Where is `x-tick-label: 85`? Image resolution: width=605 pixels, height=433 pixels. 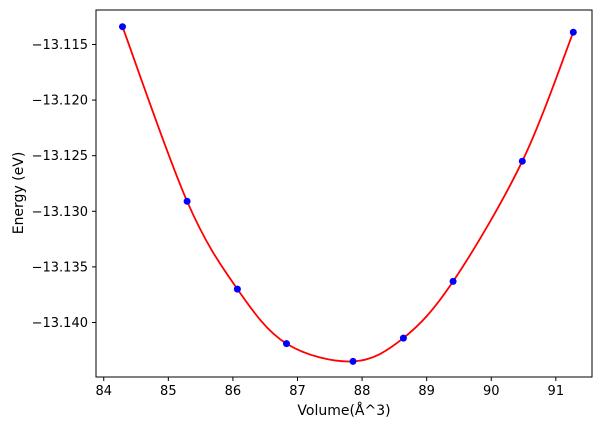 x-tick-label: 85 is located at coordinates (168, 391).